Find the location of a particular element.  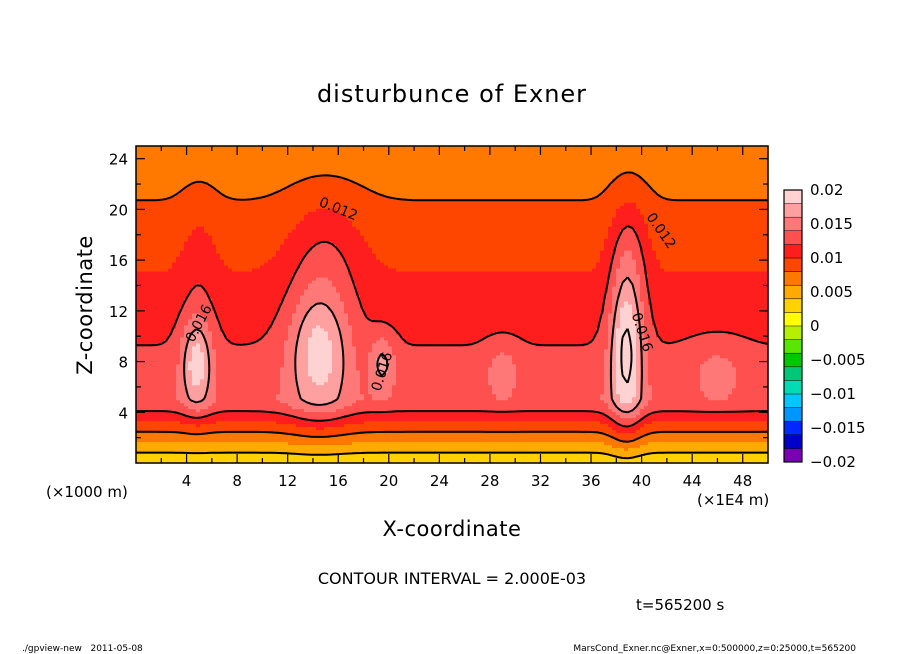

colorbar-tick-label: −0.015 is located at coordinates (838, 428).